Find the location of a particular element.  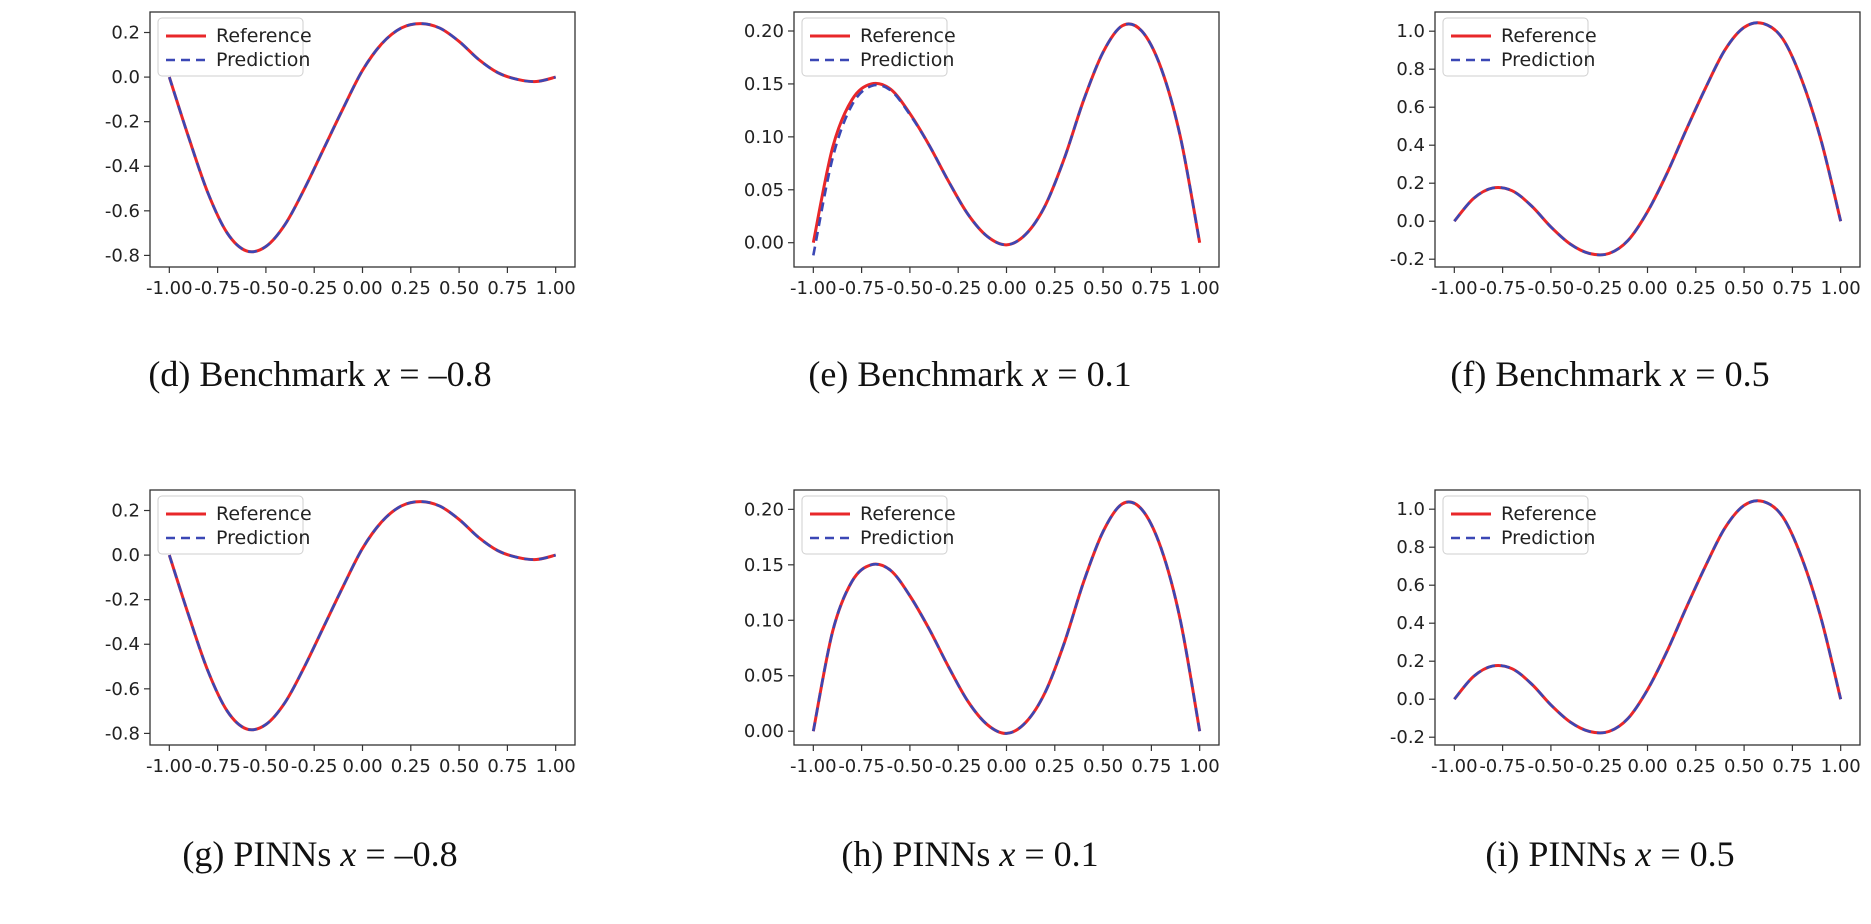

caption-f: (f) Benchmark x = 0.5 is located at coordinates (1609, 374).